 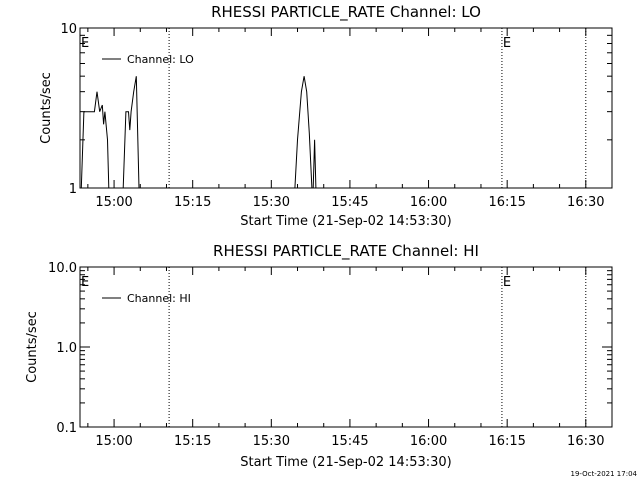 What do you see at coordinates (604, 474) in the screenshot?
I see `timestamp-footer: 19-Oct-2021 17:04` at bounding box center [604, 474].